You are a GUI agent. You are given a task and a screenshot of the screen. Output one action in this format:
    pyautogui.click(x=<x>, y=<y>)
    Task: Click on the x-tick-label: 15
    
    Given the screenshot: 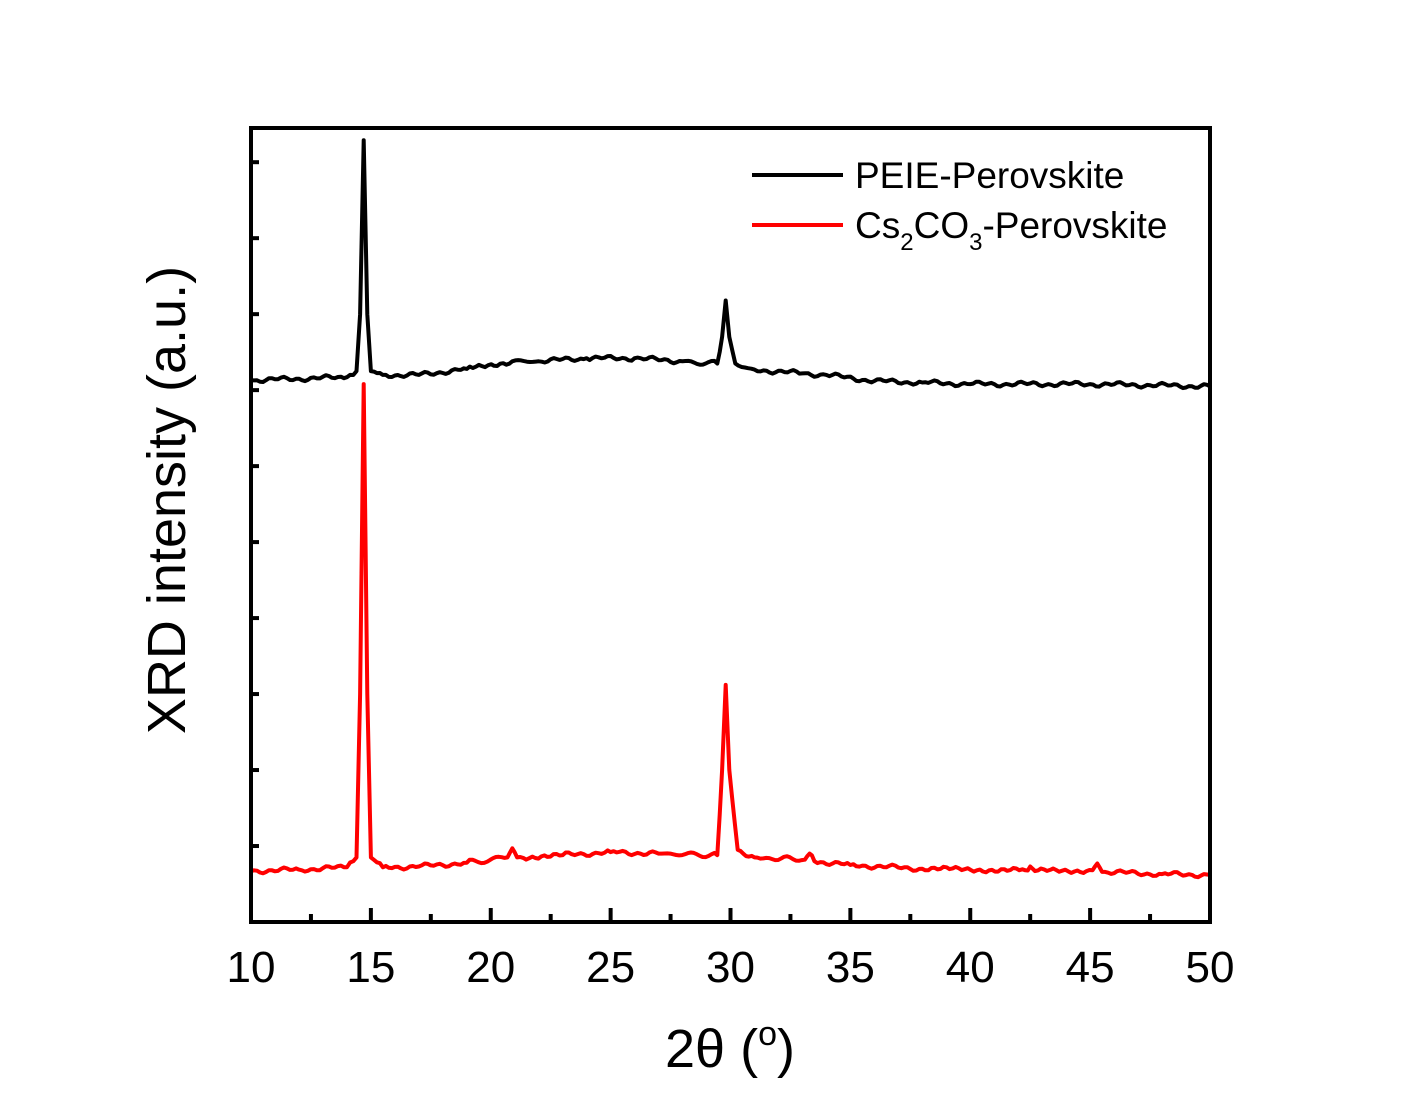 What is the action you would take?
    pyautogui.click(x=370, y=967)
    